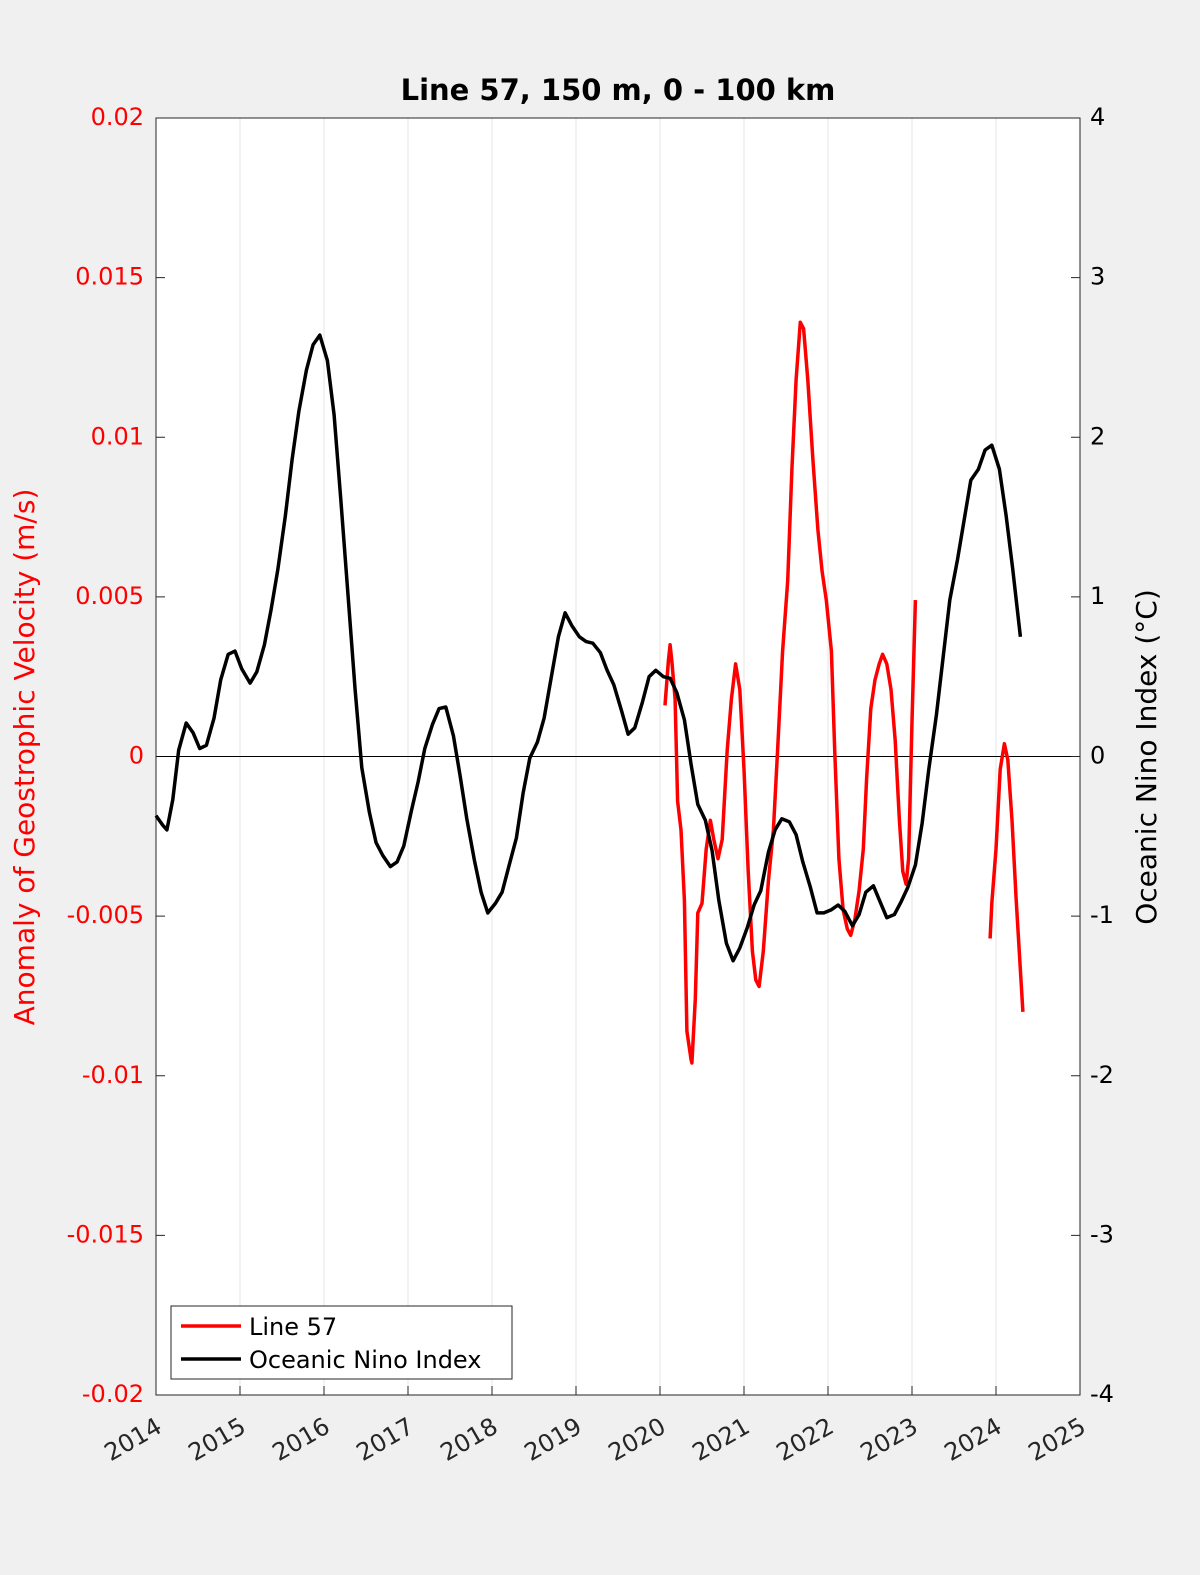 The image size is (1200, 1575). What do you see at coordinates (105, 915) in the screenshot?
I see `y-tick-label: -0.005` at bounding box center [105, 915].